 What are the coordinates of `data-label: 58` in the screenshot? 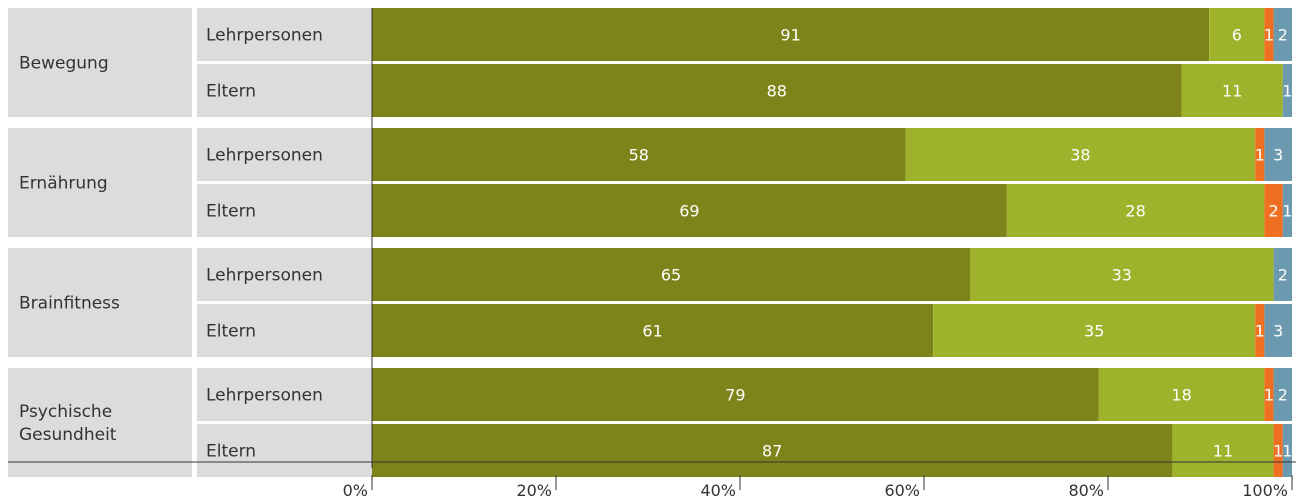 It's located at (639, 155).